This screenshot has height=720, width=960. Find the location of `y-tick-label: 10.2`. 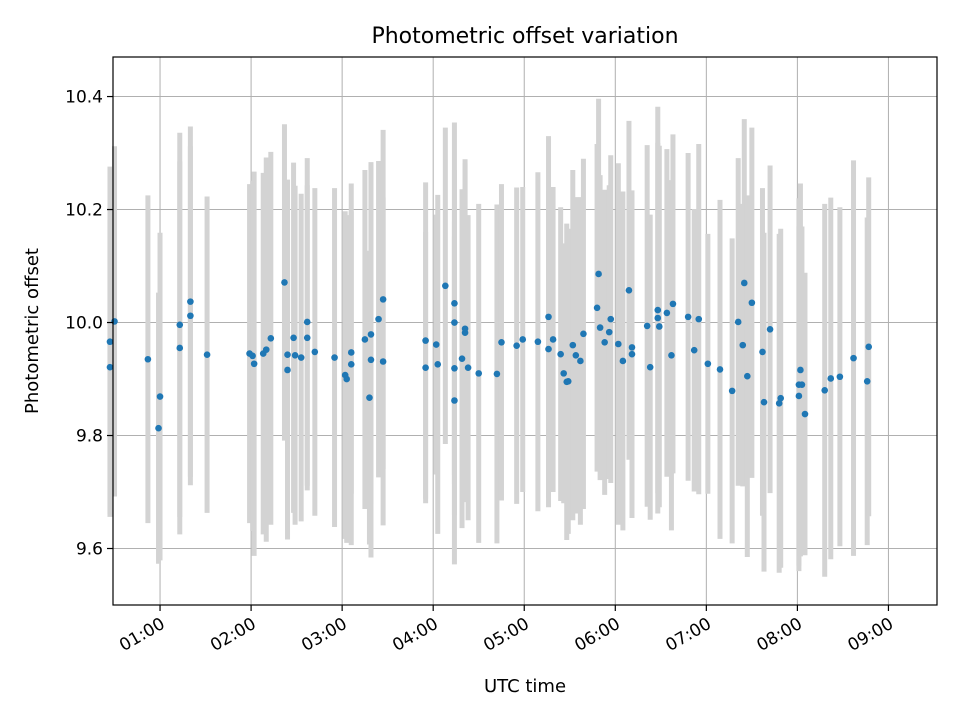

y-tick-label: 10.2 is located at coordinates (84, 211).